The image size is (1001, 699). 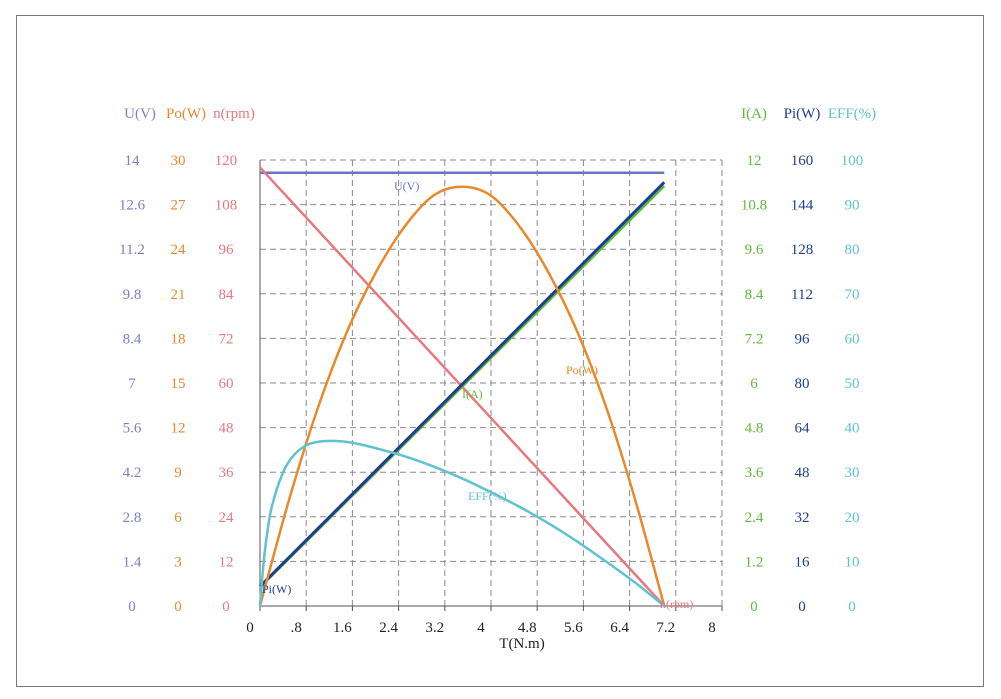 I want to click on y-tick-label-i: 1.2, so click(x=754, y=562).